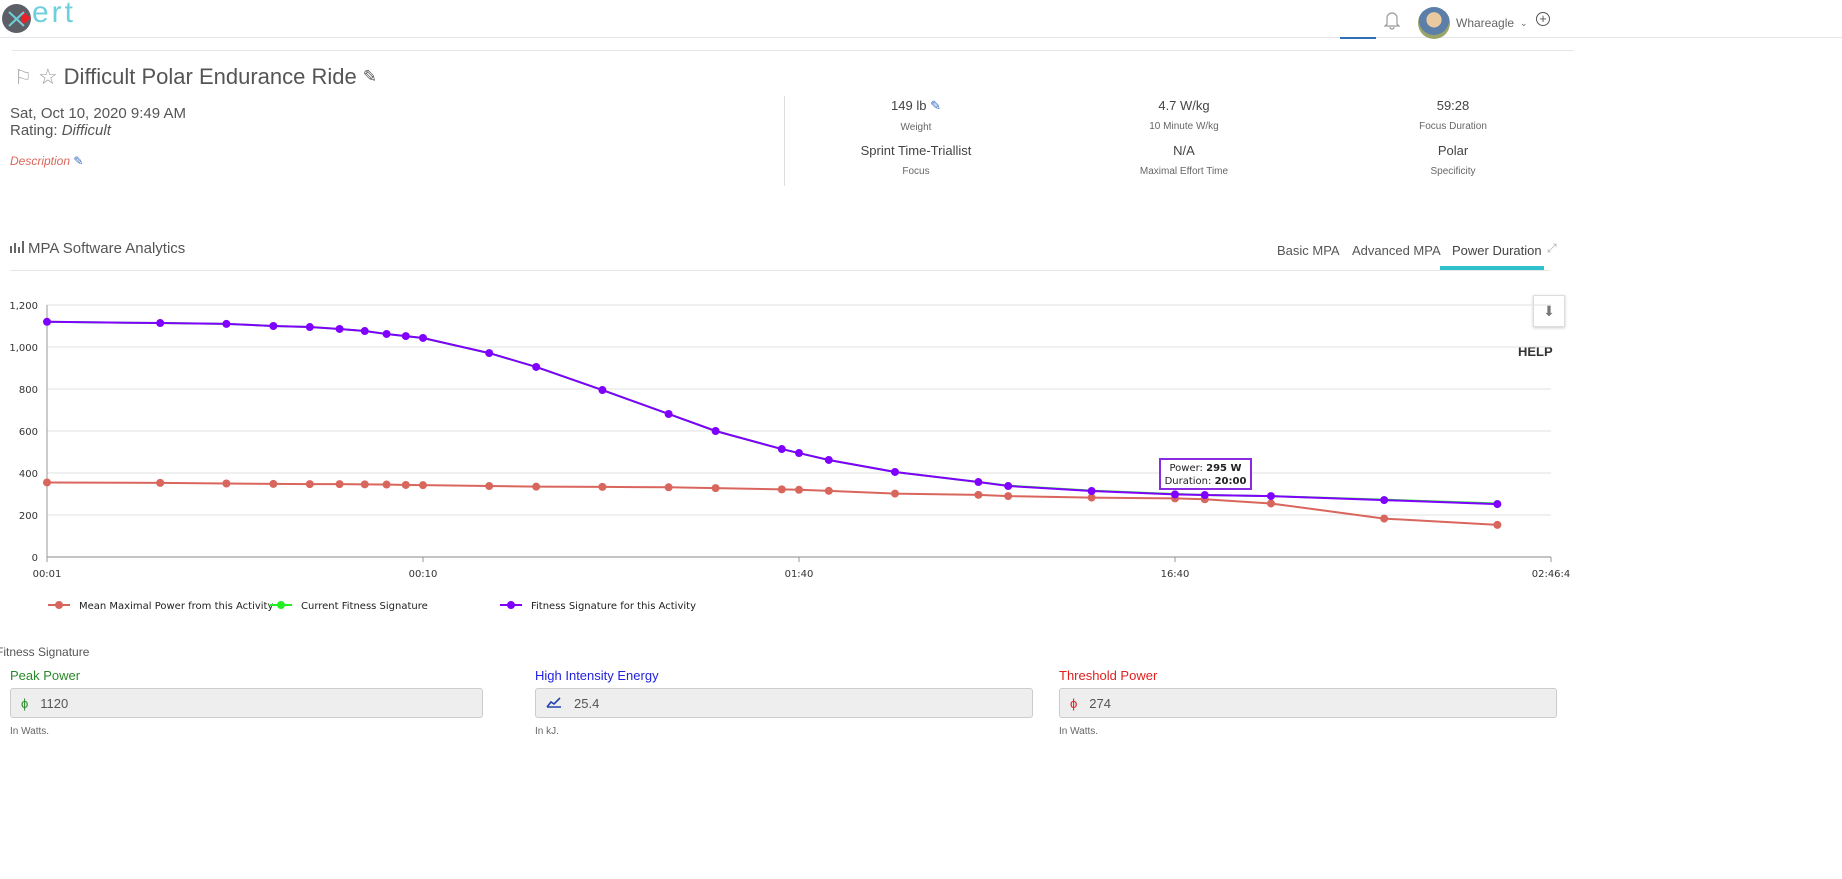 This screenshot has width=1842, height=879. What do you see at coordinates (78, 161) in the screenshot?
I see `edit-description-icon: ✎` at bounding box center [78, 161].